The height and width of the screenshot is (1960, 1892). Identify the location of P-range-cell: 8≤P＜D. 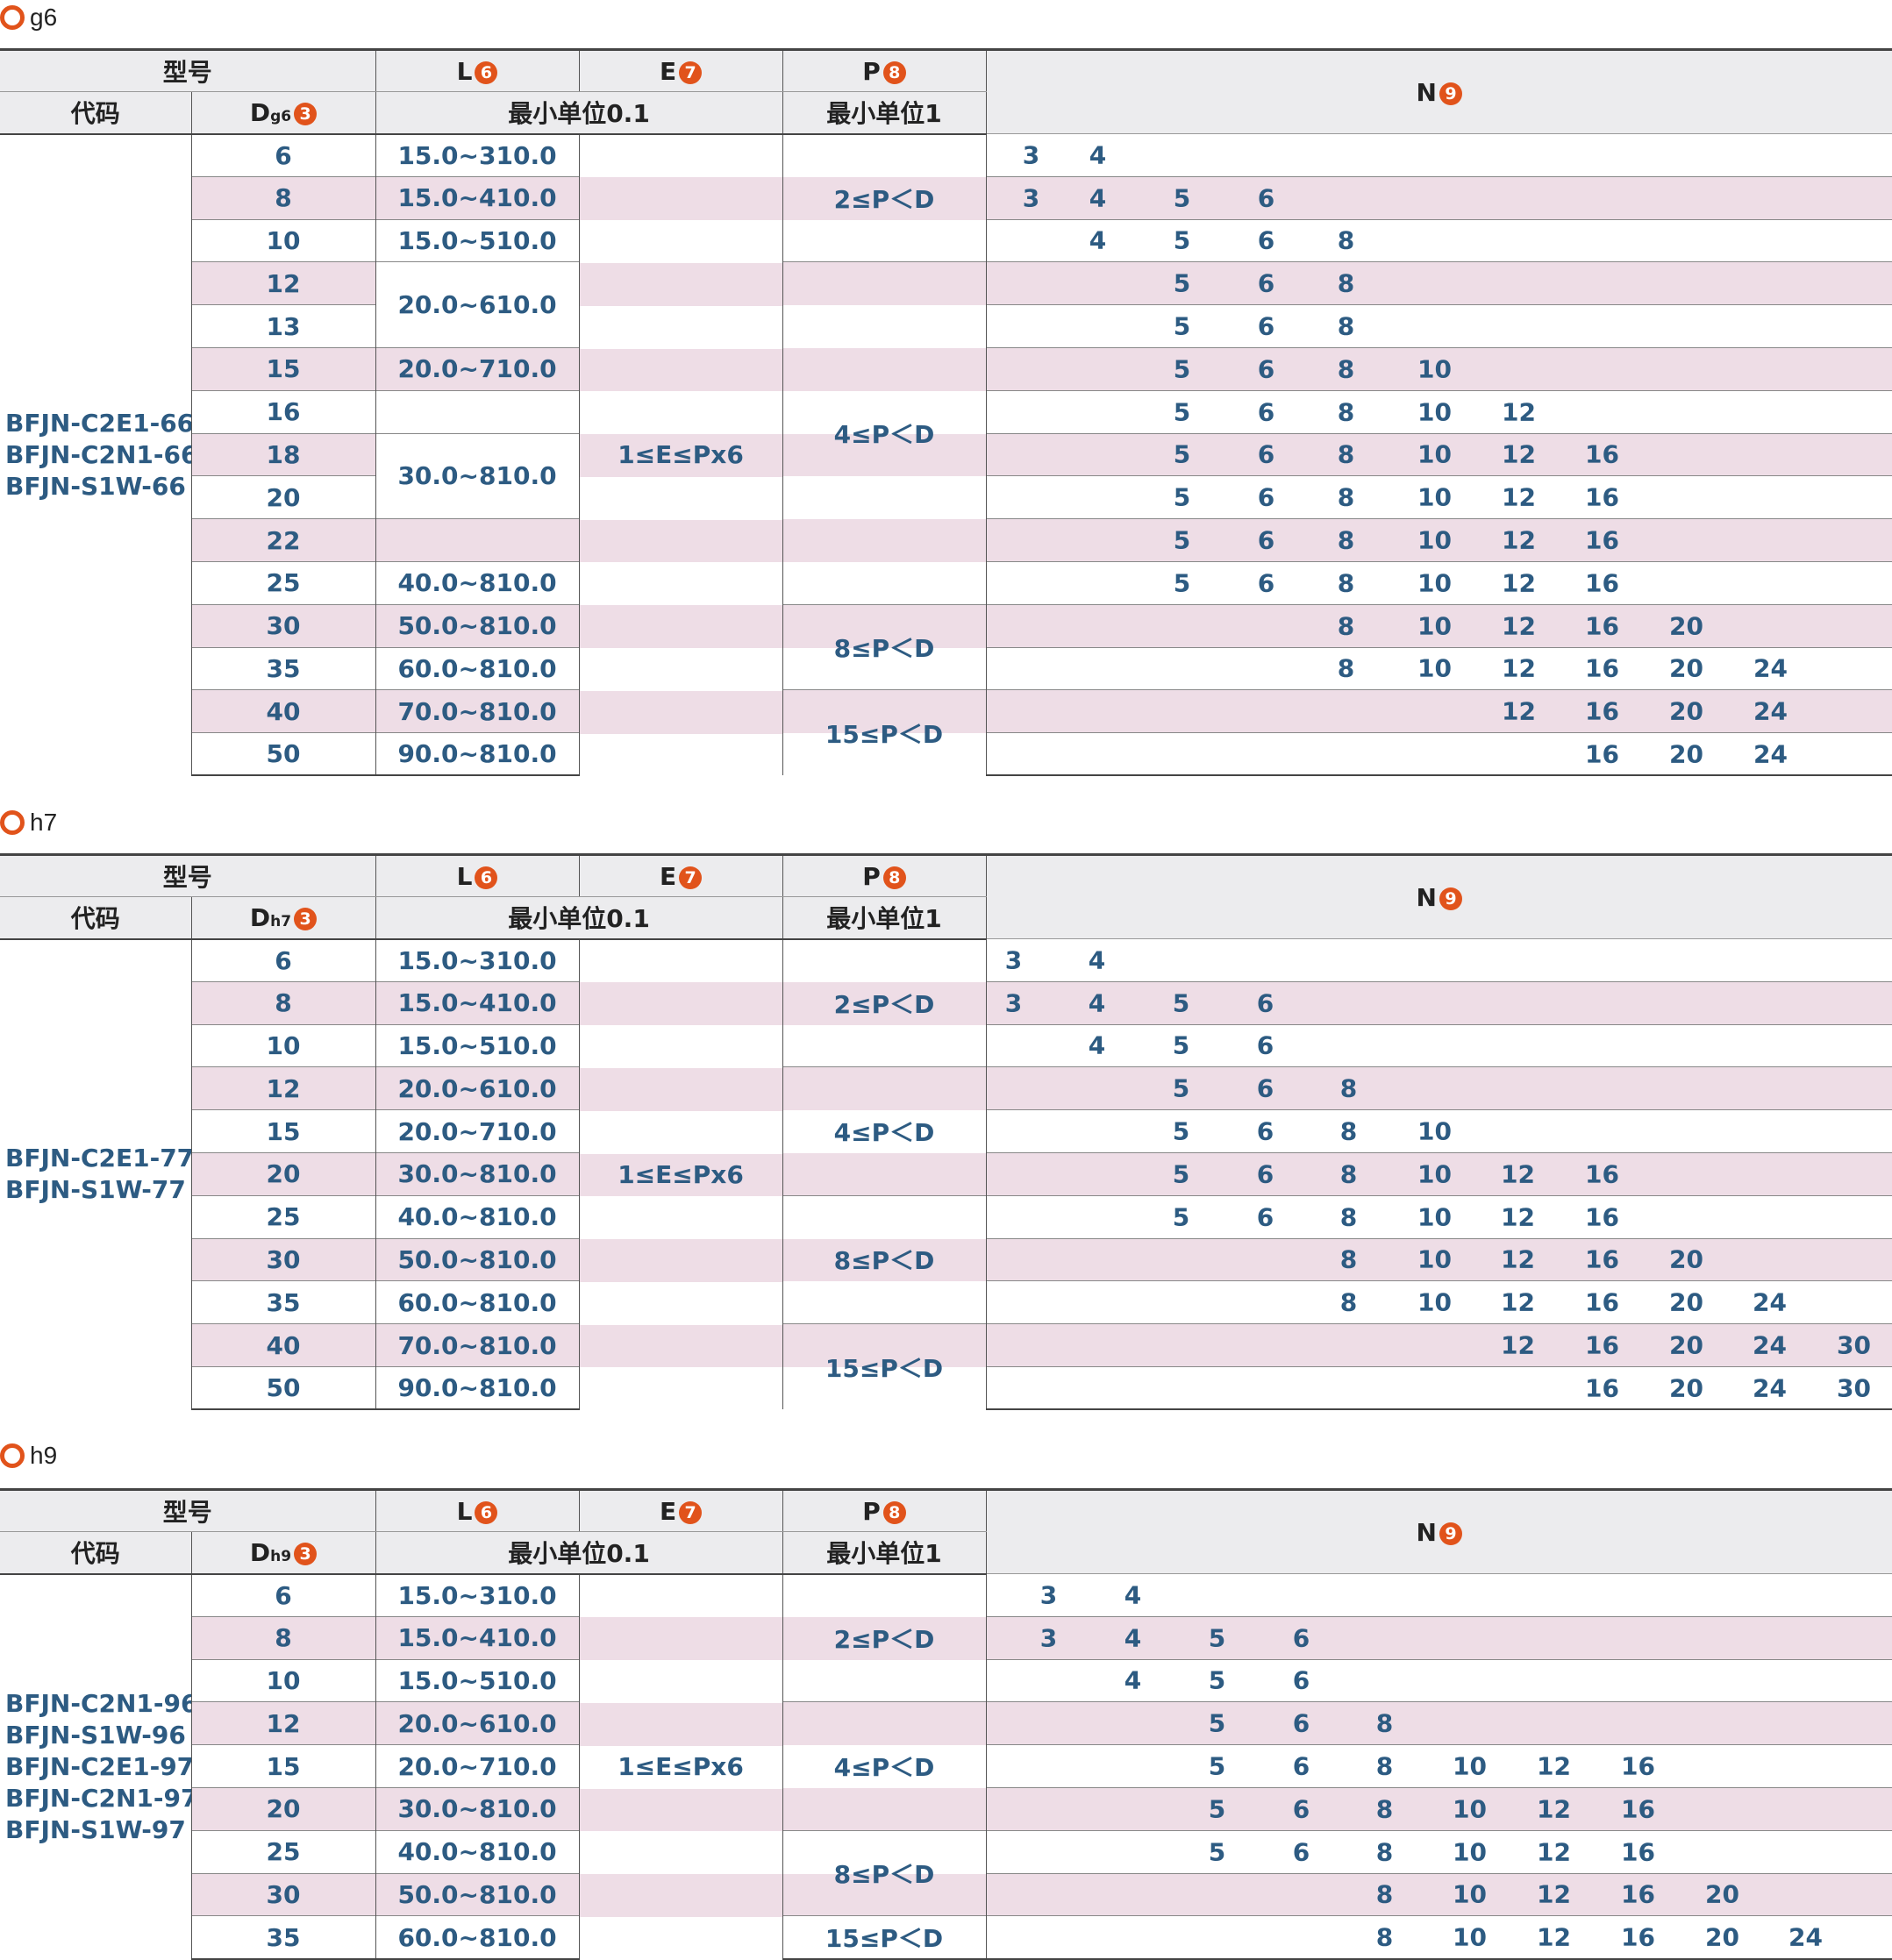
(885, 1872).